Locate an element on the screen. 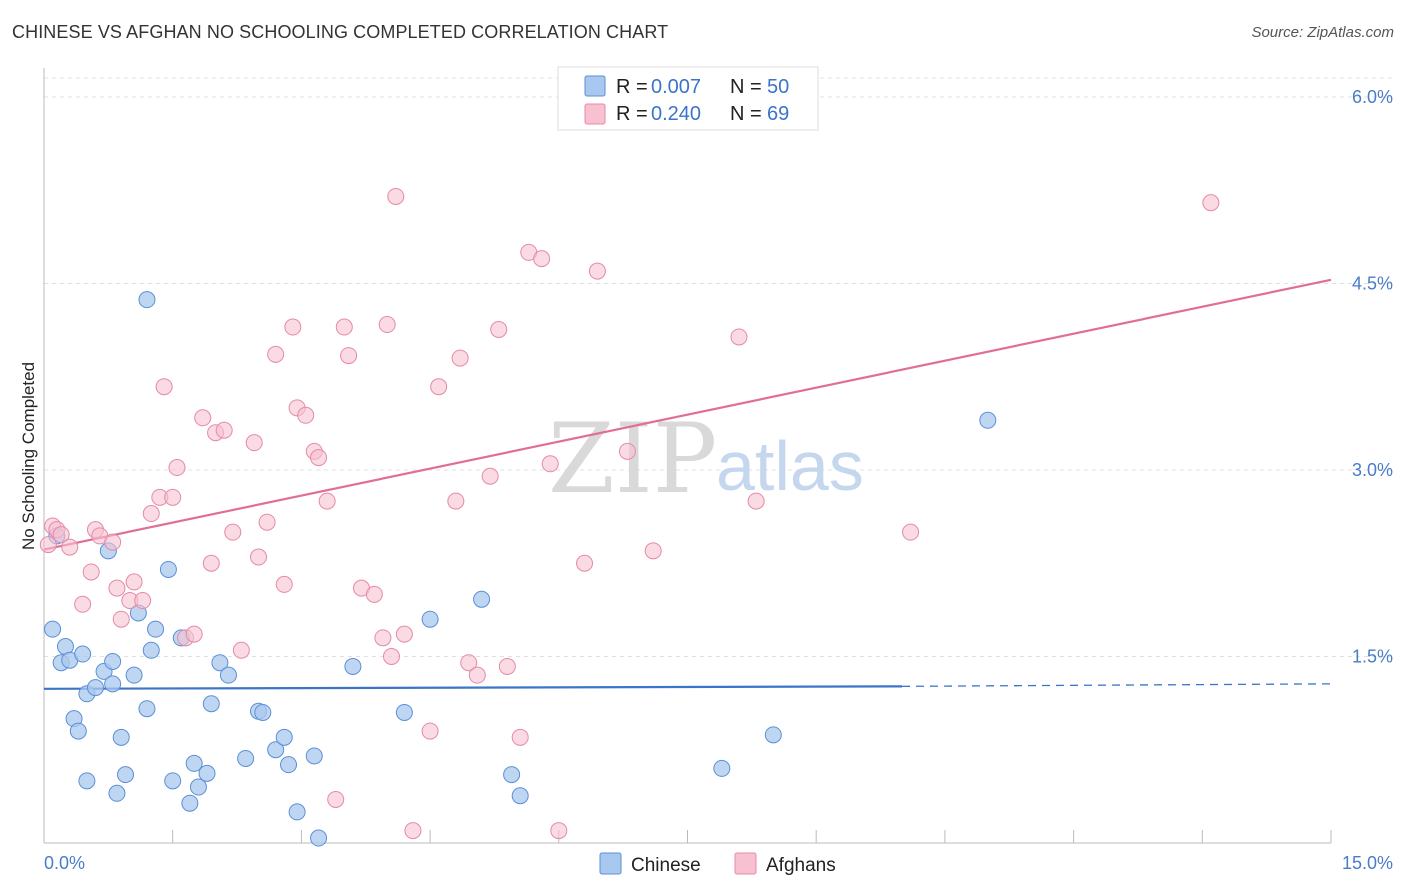 Image resolution: width=1406 pixels, height=892 pixels. legend-n-label-afghans: N = is located at coordinates (746, 114).